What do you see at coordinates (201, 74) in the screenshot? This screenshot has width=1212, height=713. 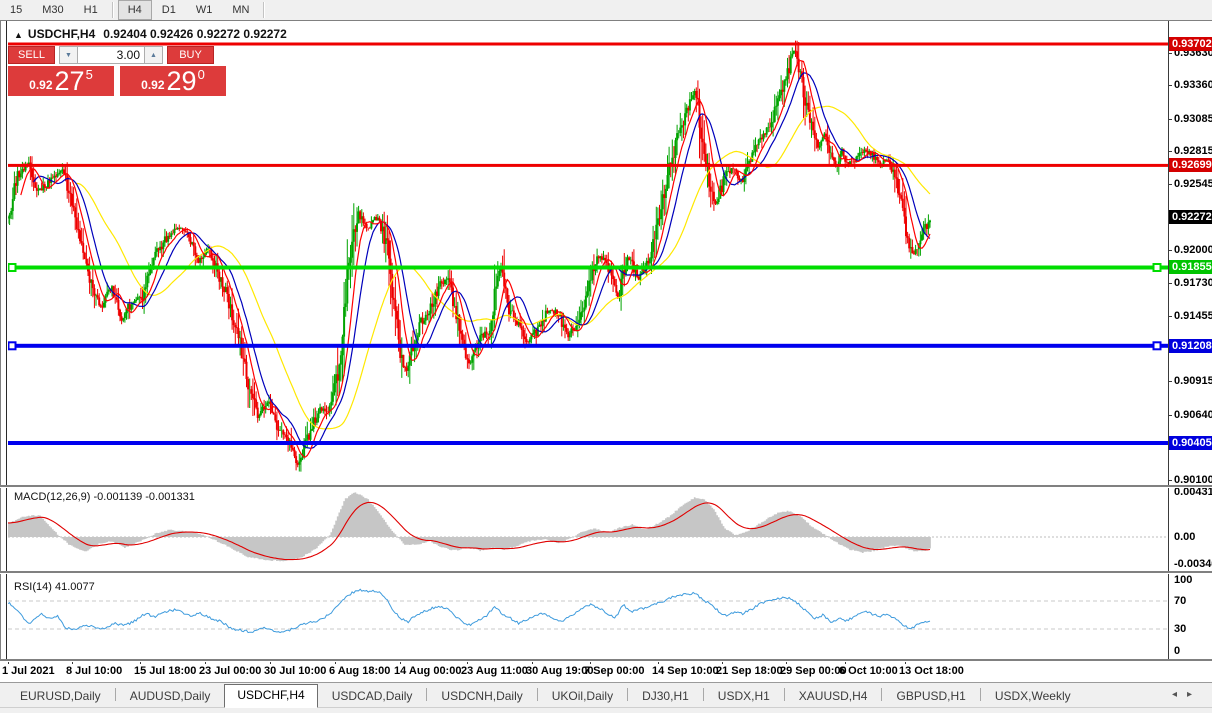 I see `buy-price-pip: 0` at bounding box center [201, 74].